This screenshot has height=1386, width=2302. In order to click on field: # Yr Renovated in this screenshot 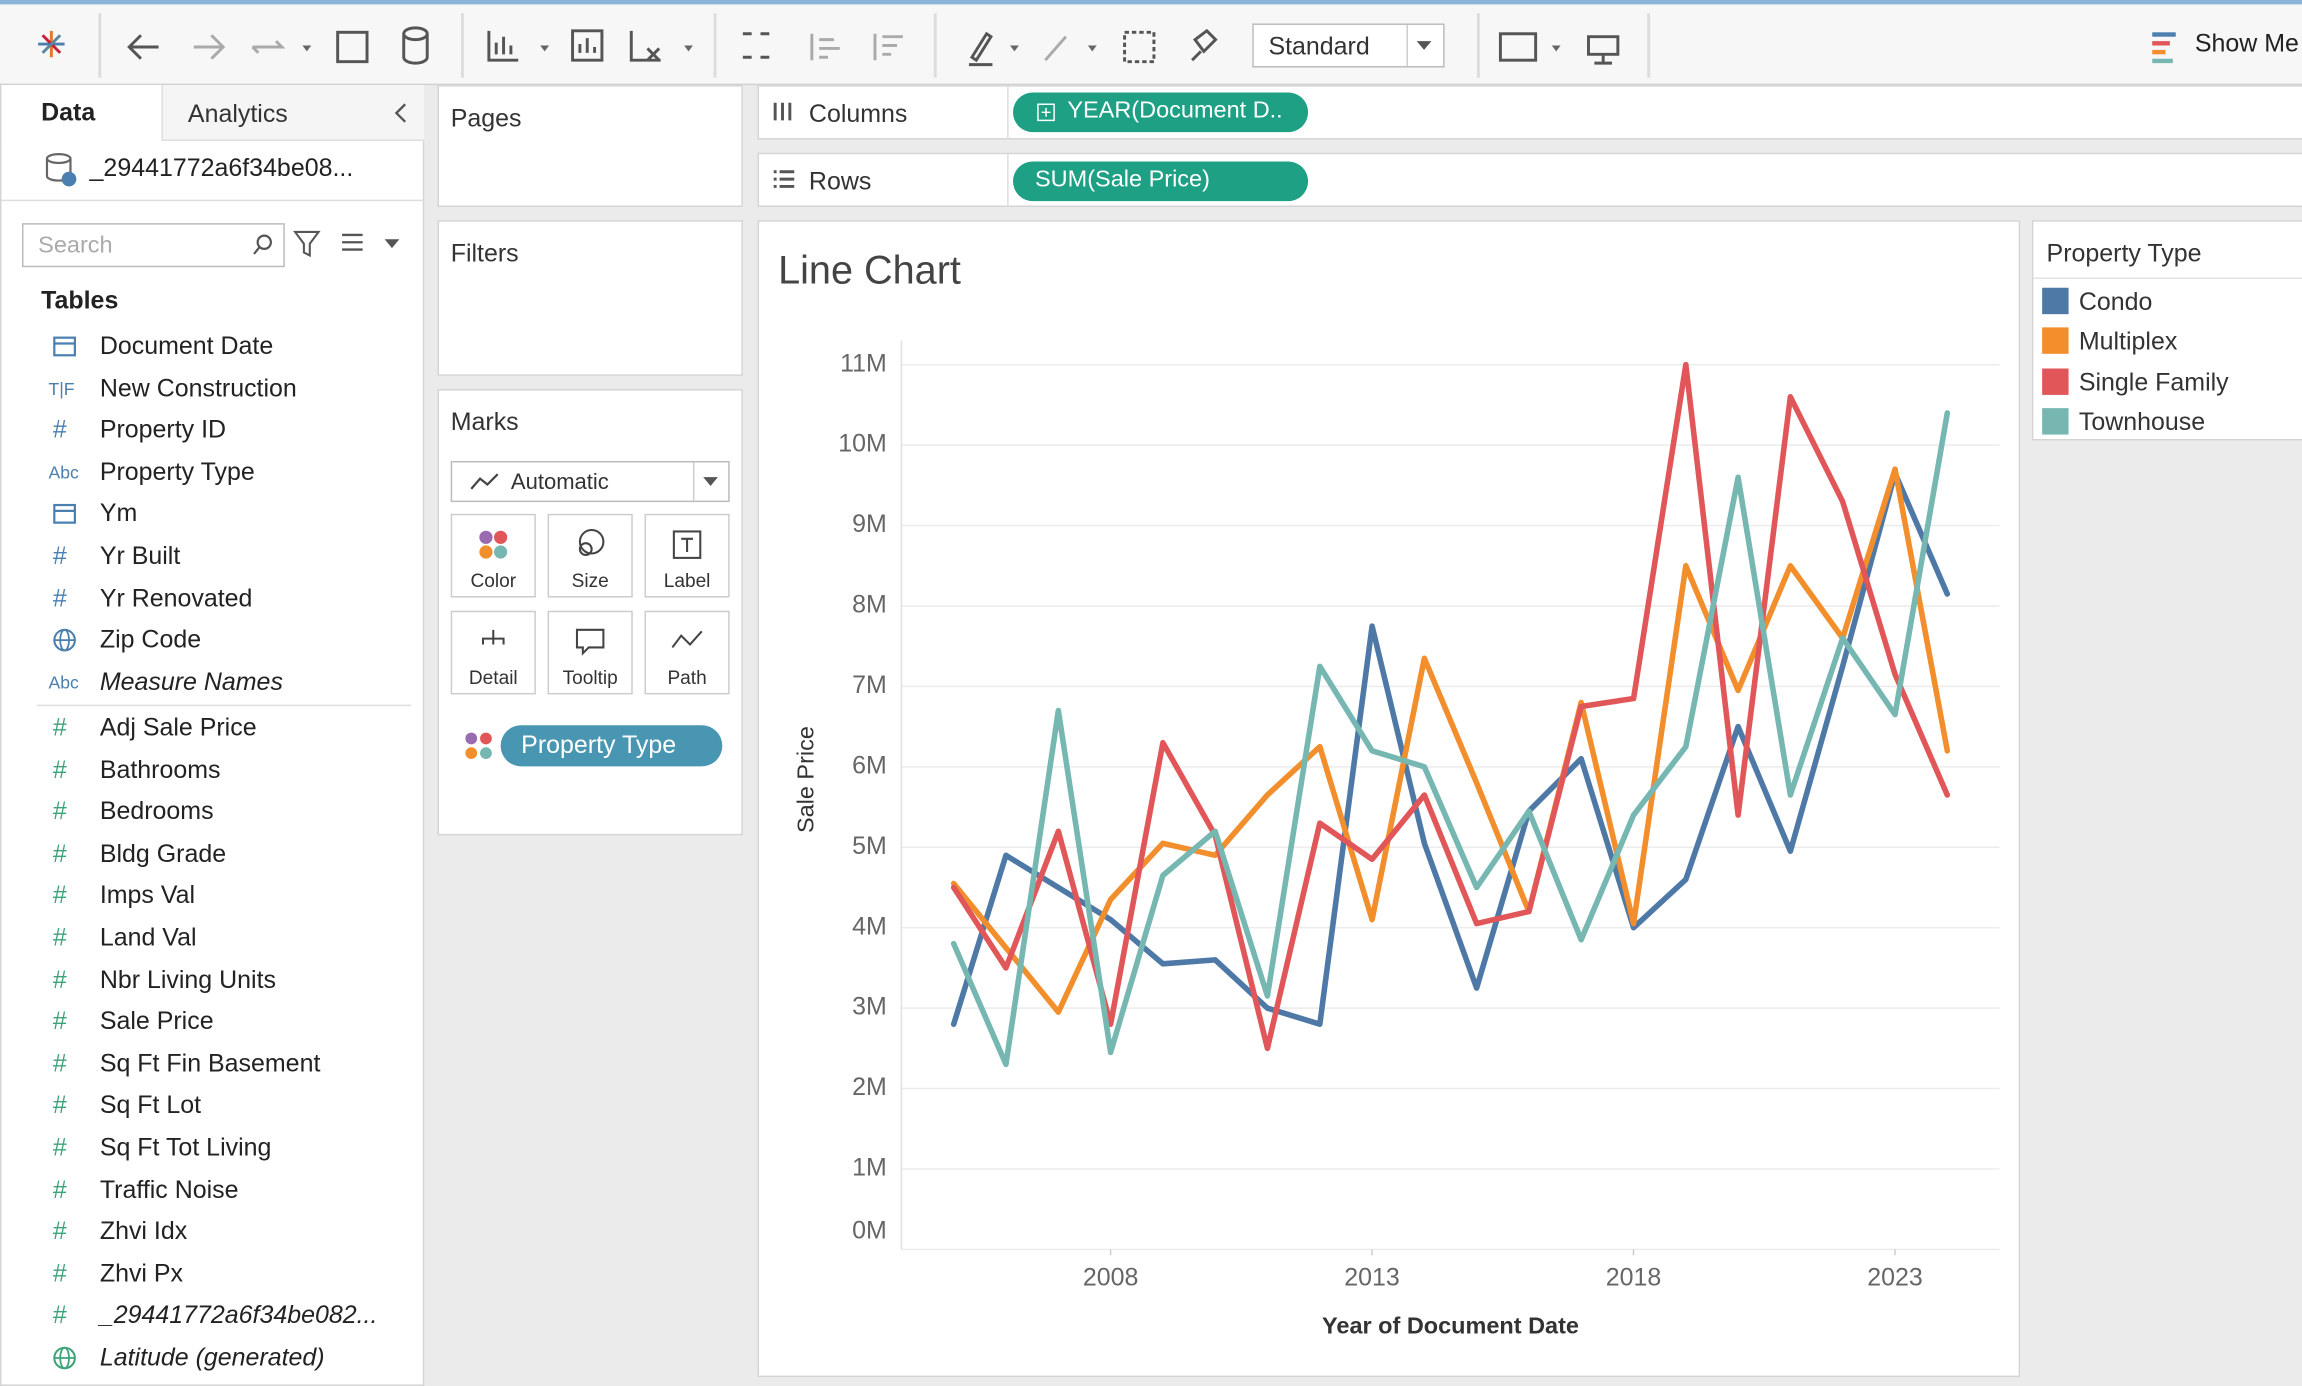, I will do `click(228, 598)`.